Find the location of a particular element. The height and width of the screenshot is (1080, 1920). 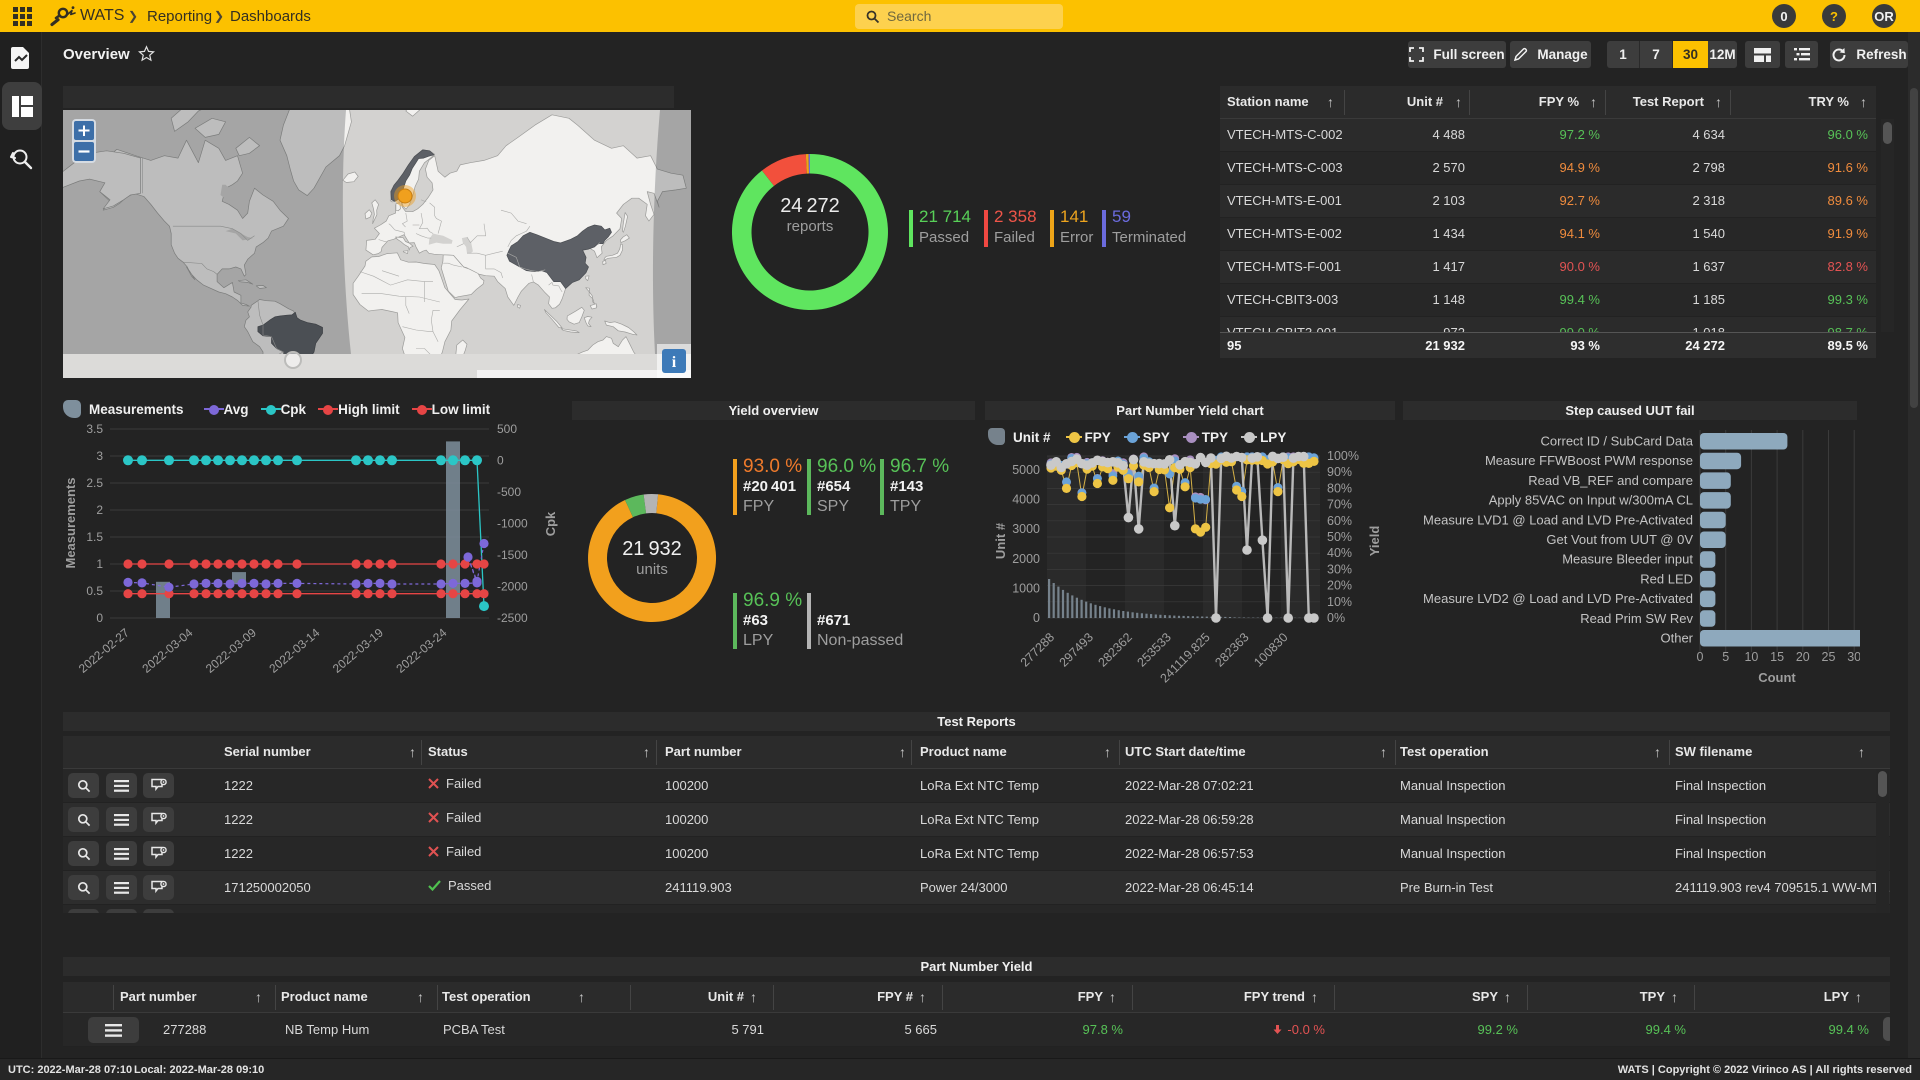

svg-text: 60% is located at coordinates (1339, 521).